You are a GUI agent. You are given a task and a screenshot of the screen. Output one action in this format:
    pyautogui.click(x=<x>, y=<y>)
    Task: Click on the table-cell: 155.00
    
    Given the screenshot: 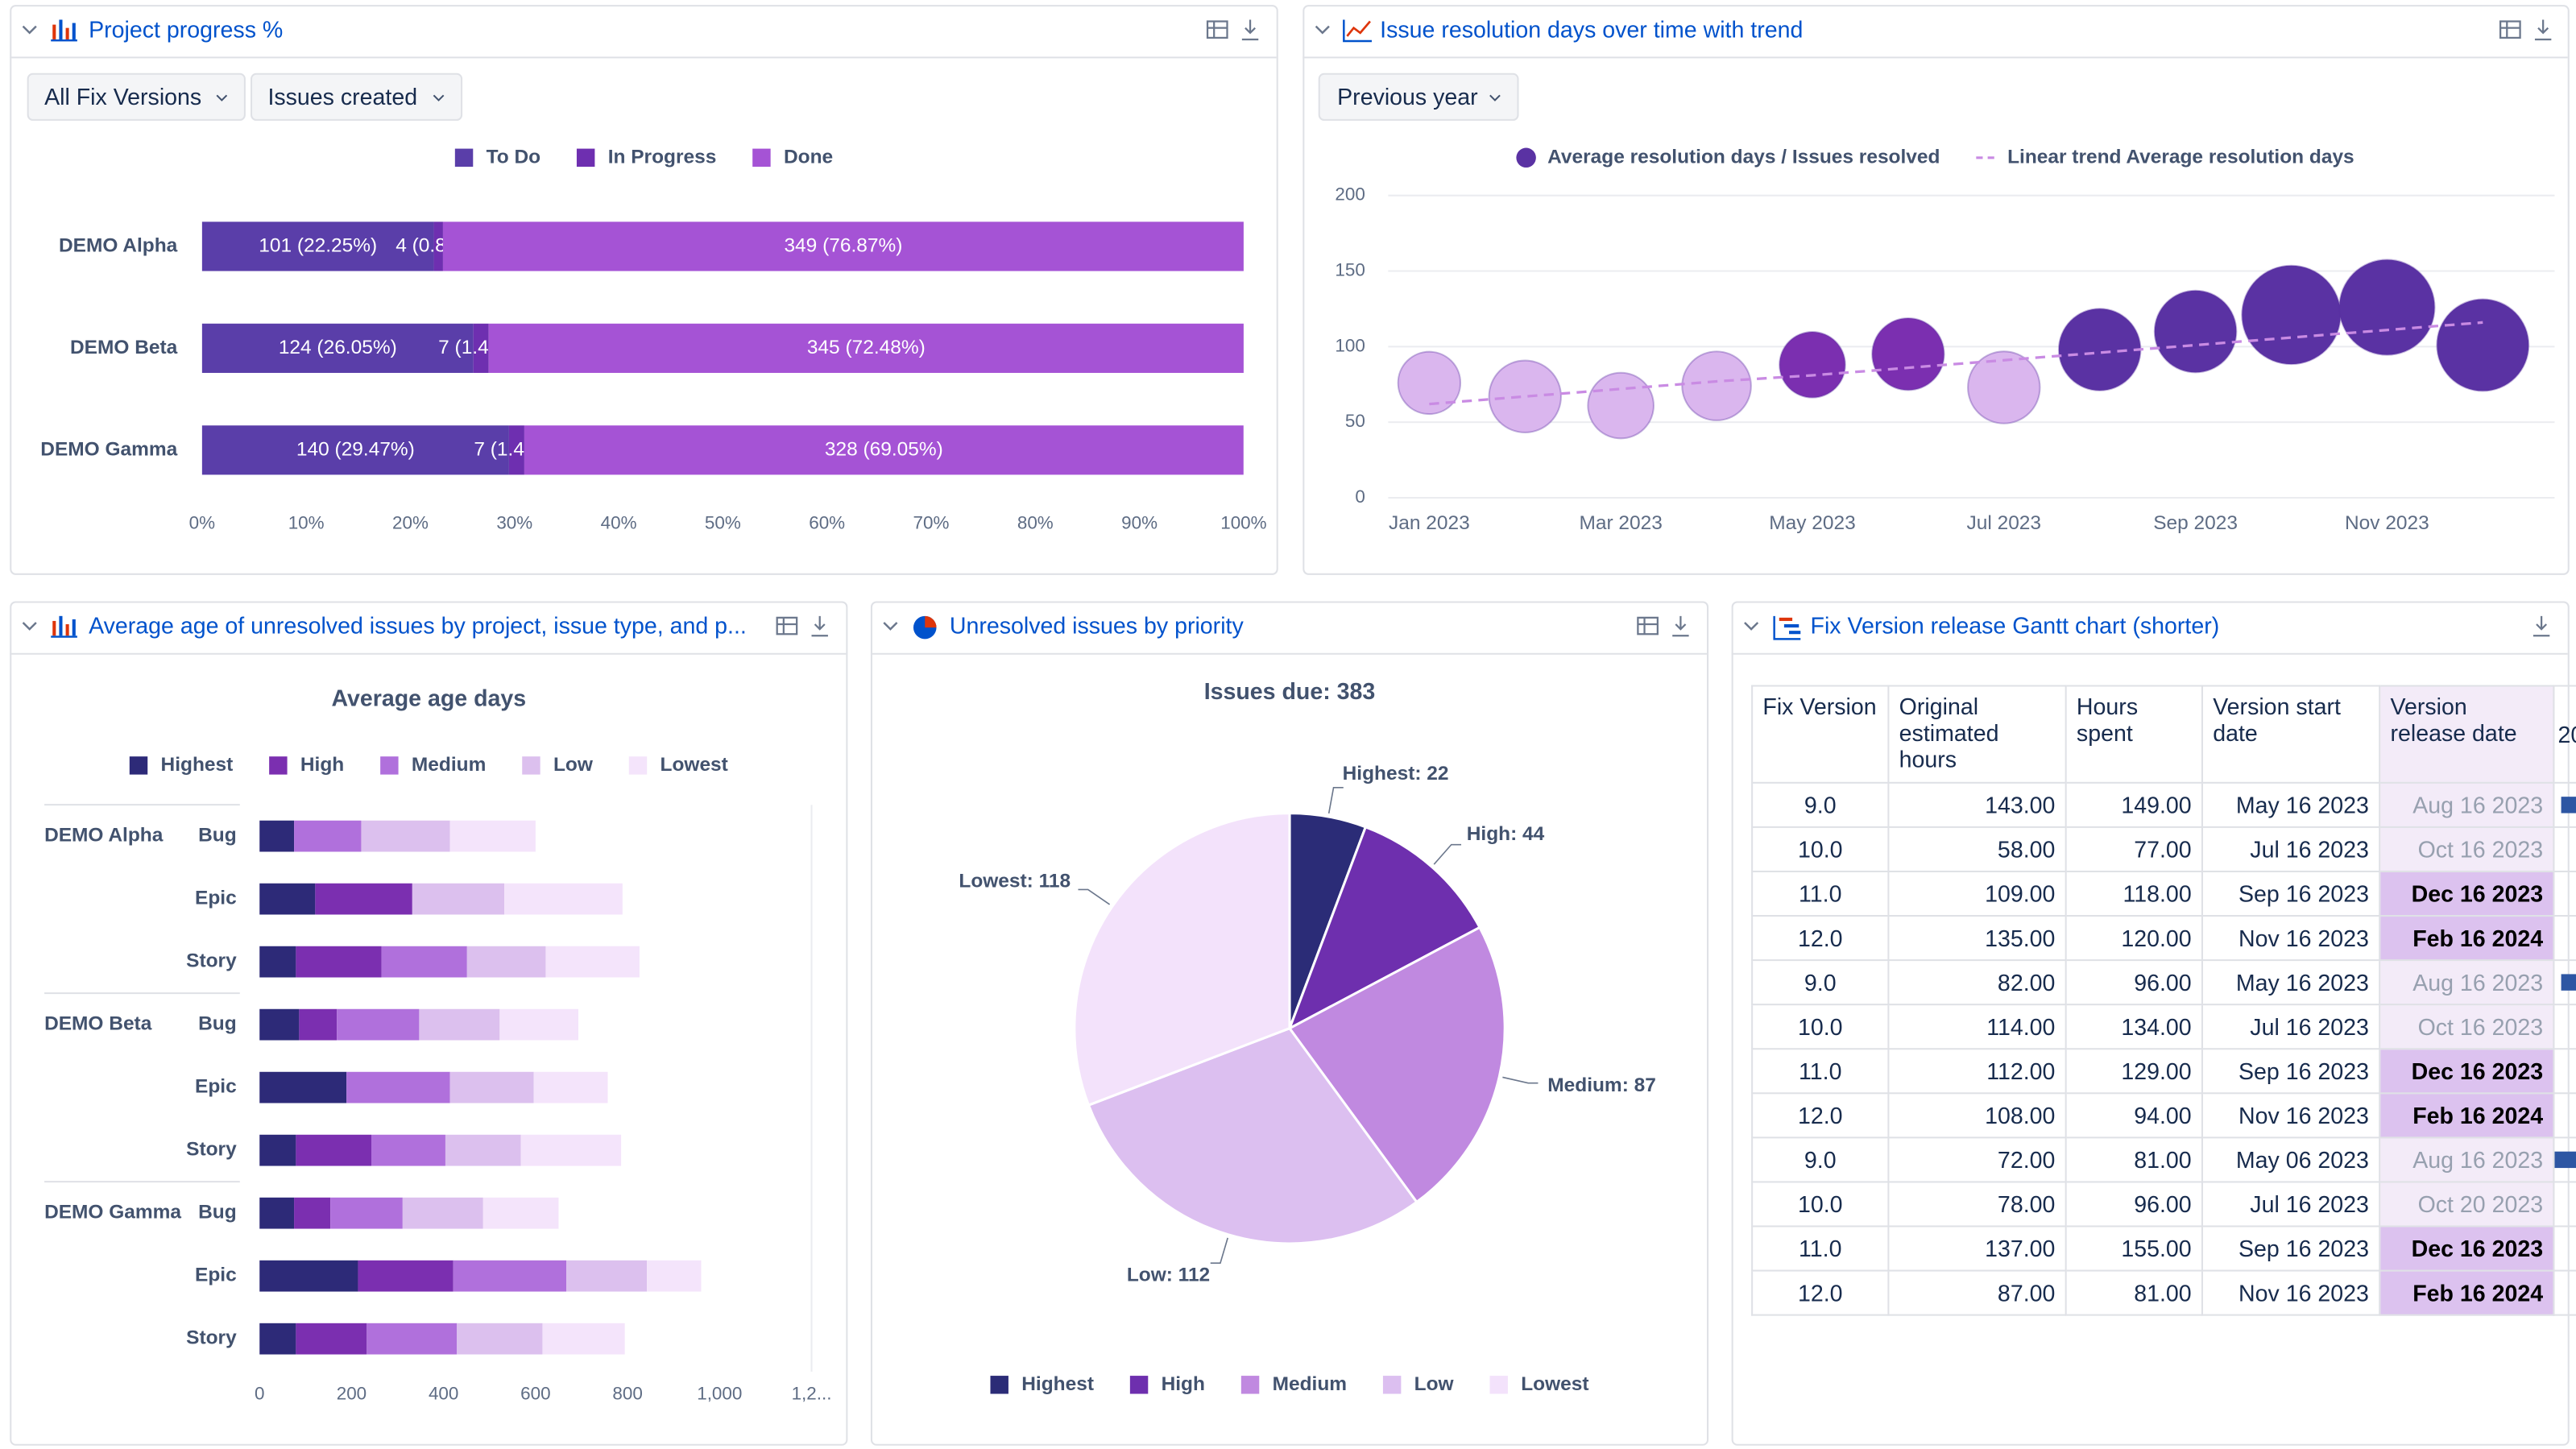 What is the action you would take?
    pyautogui.click(x=2134, y=1248)
    